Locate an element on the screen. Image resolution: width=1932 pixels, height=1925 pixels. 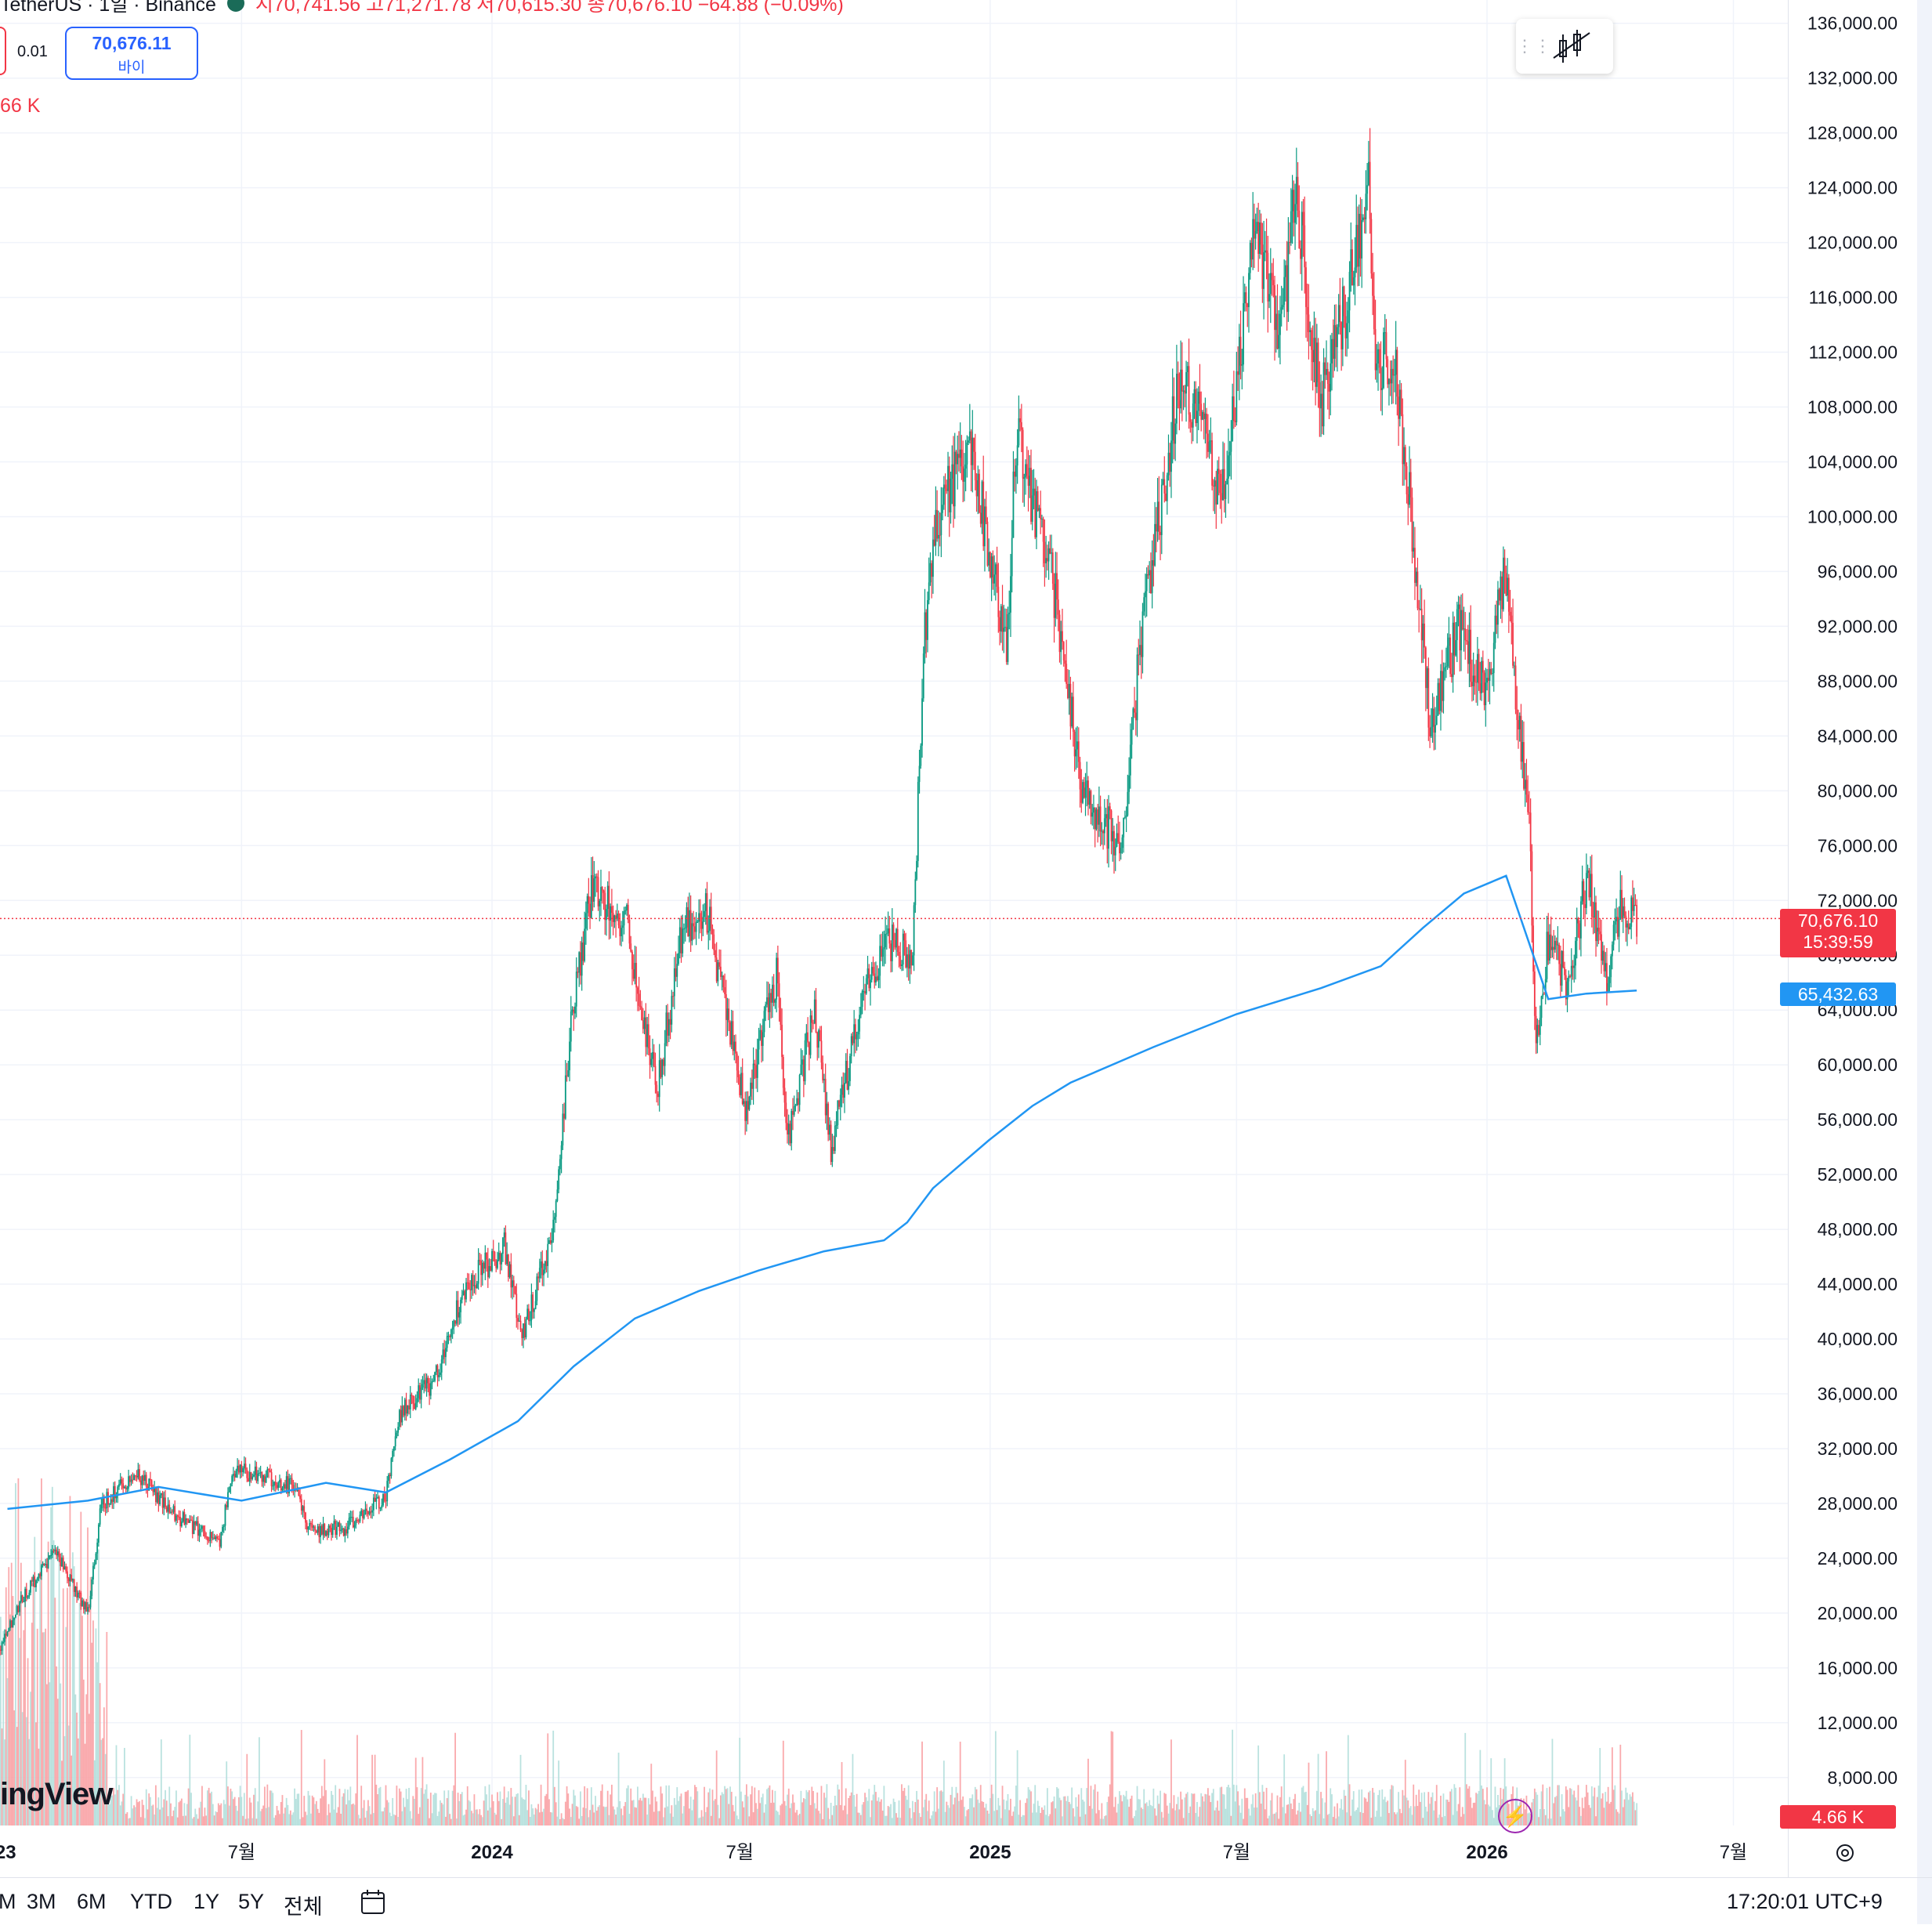
range-button-all: 전체 is located at coordinates (303, 1907).